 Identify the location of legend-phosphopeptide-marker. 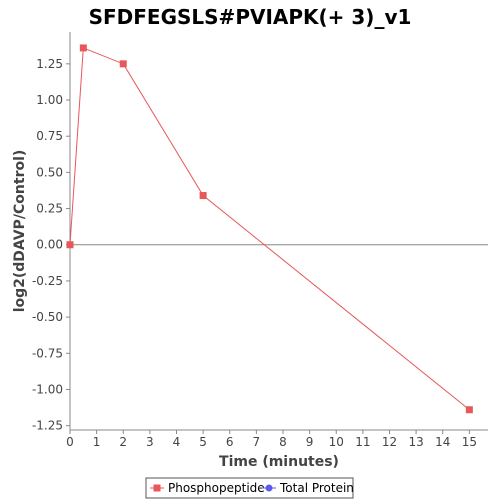
(157, 488).